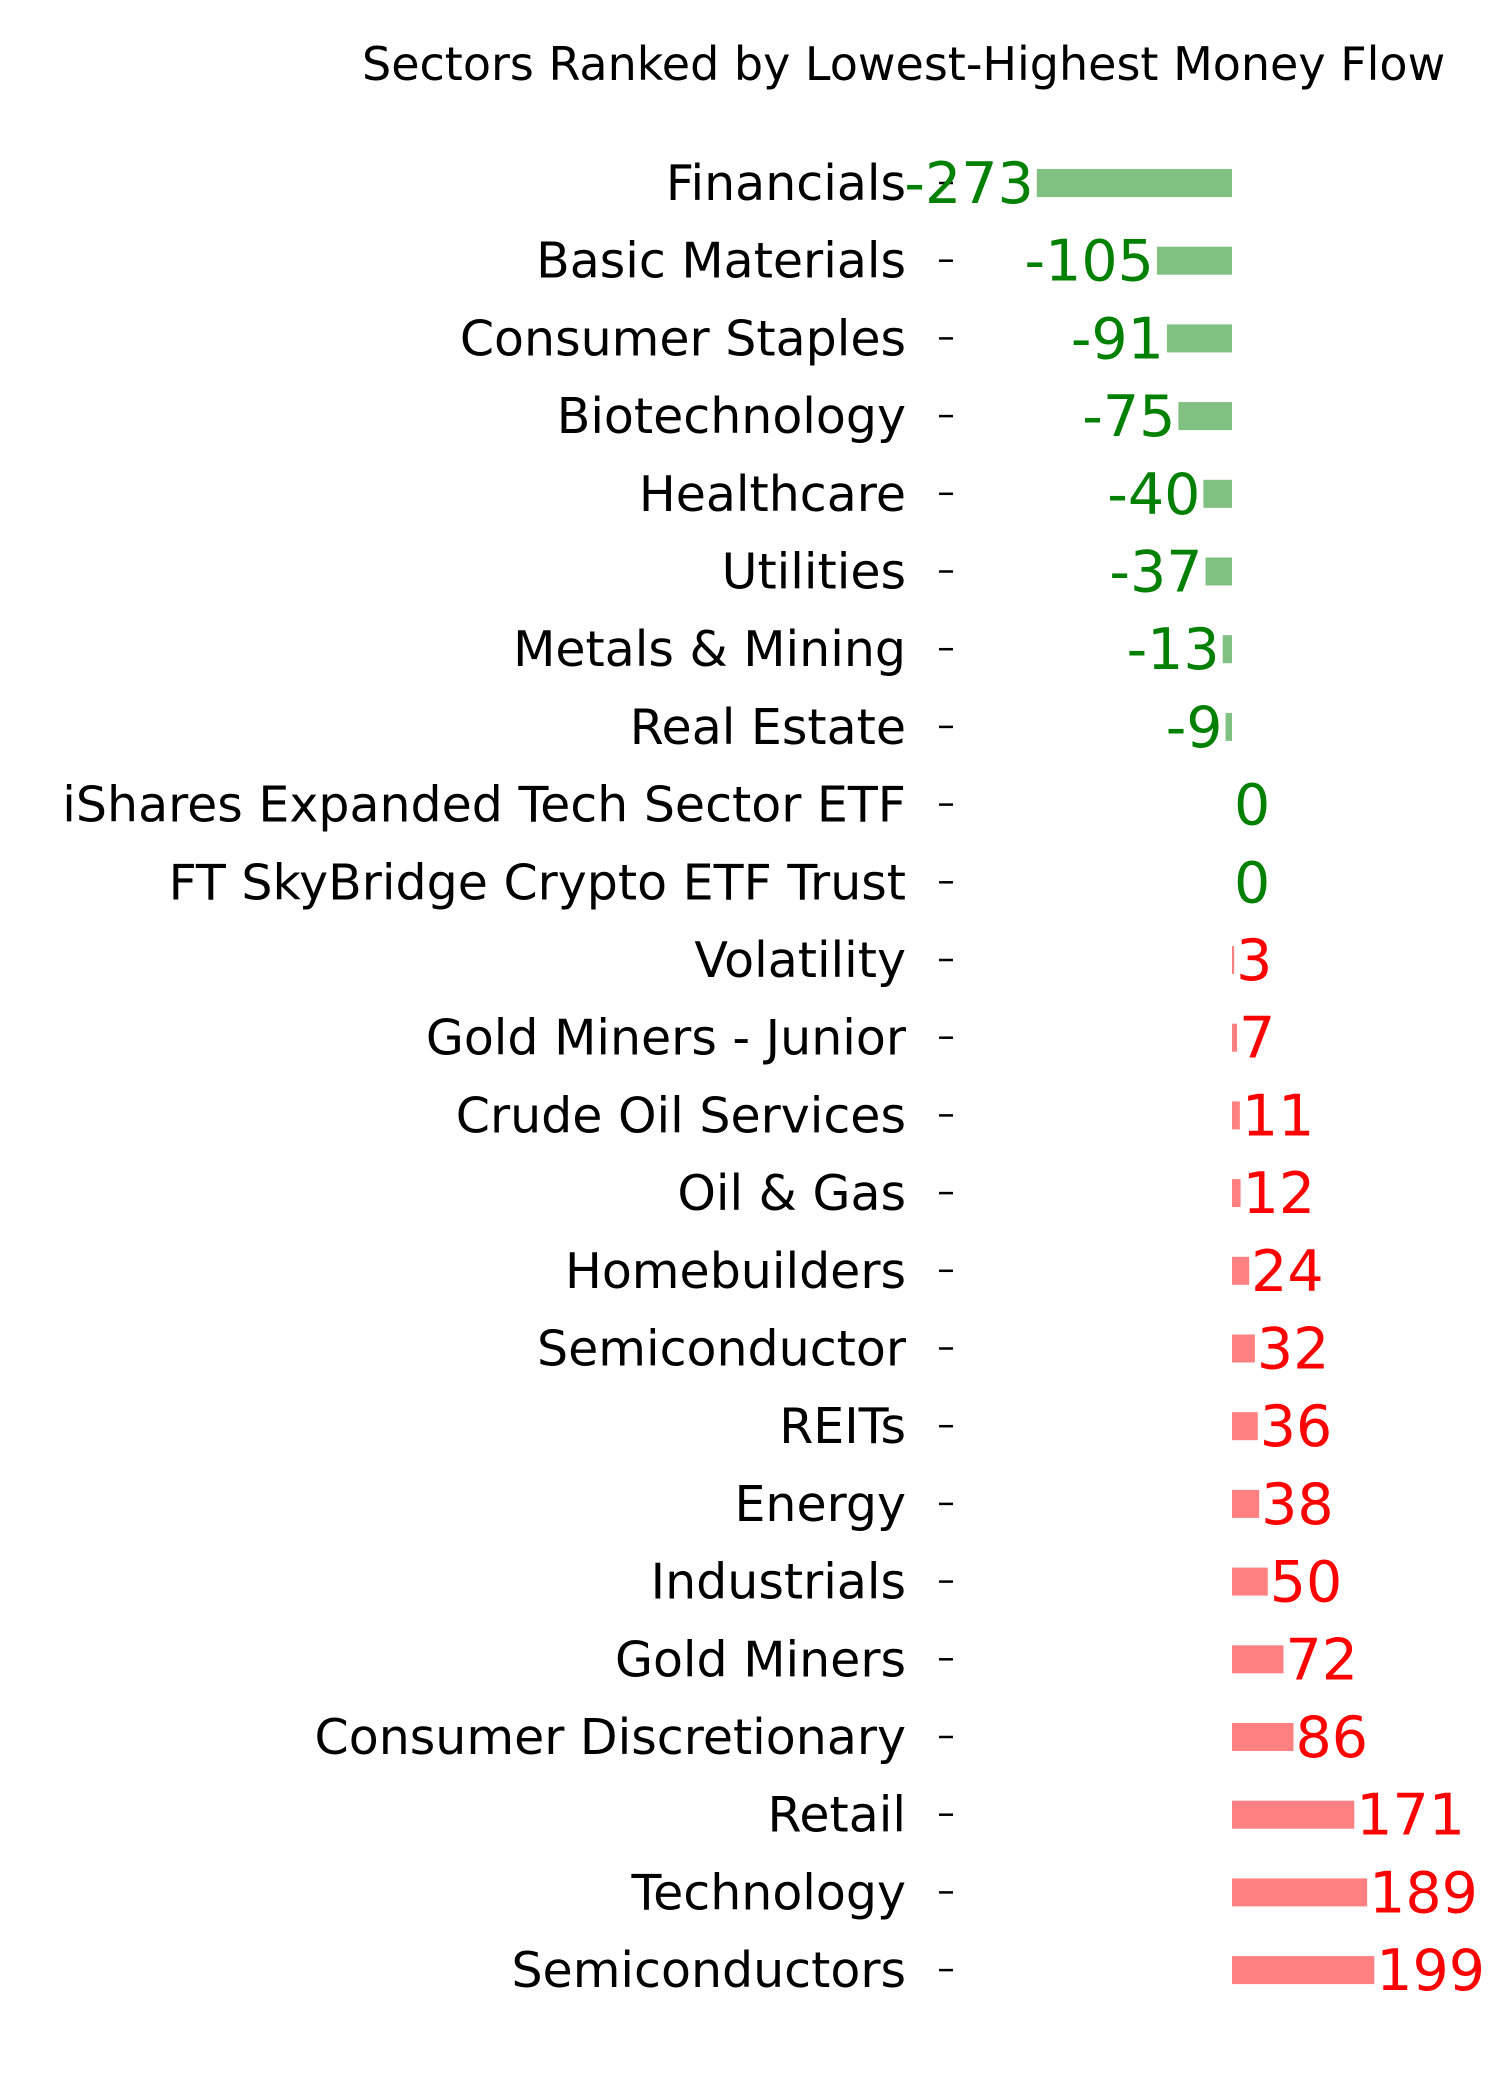 Image resolution: width=1500 pixels, height=2100 pixels. Describe the element at coordinates (1297, 1505) in the screenshot. I see `data-label-energy: 38` at that location.